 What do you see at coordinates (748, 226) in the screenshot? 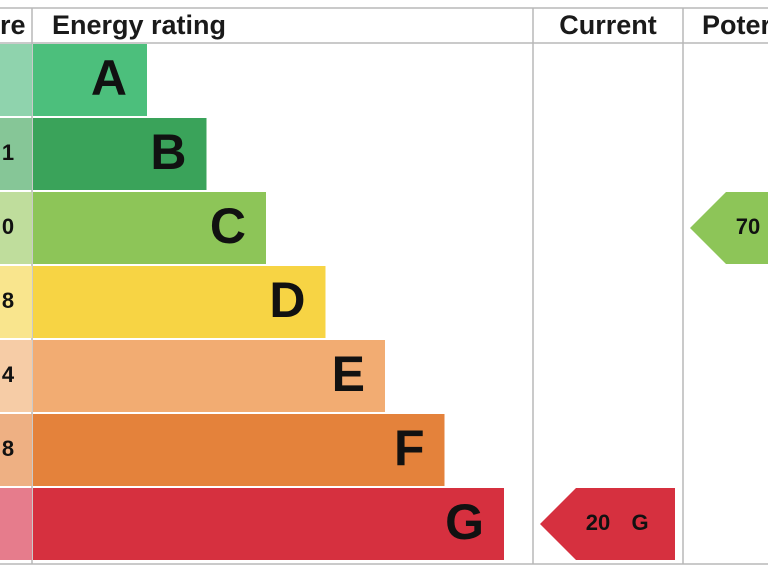
I see `potential-value: 70` at bounding box center [748, 226].